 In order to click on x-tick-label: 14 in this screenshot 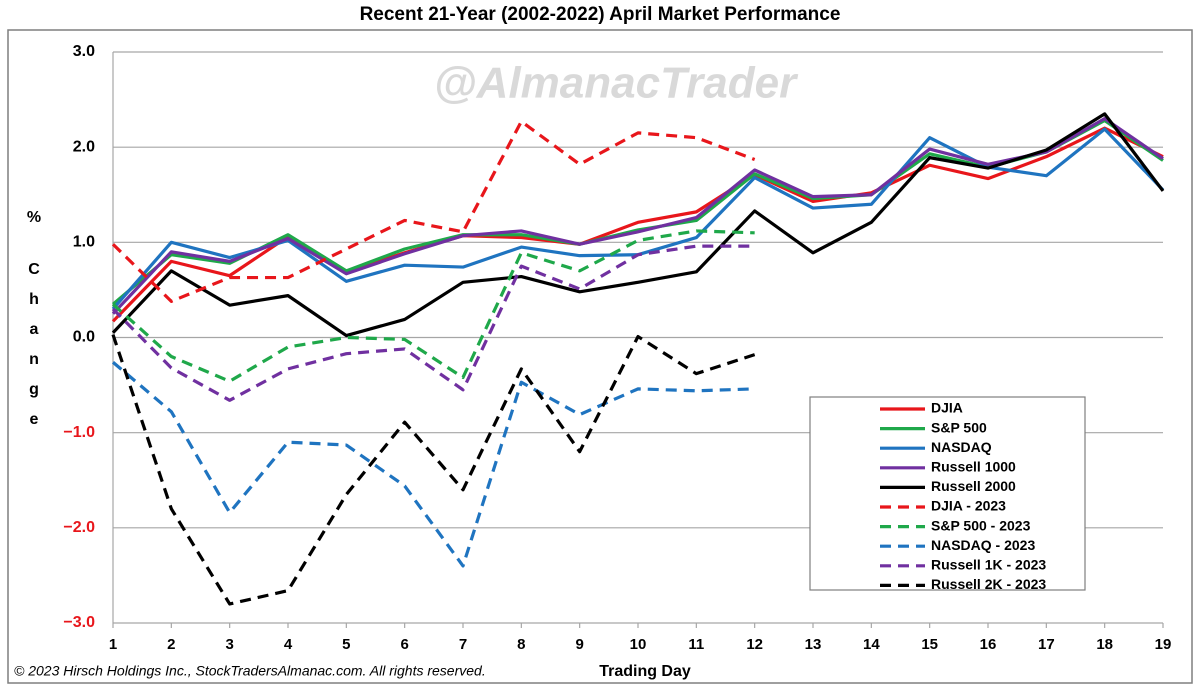, I will do `click(871, 644)`.